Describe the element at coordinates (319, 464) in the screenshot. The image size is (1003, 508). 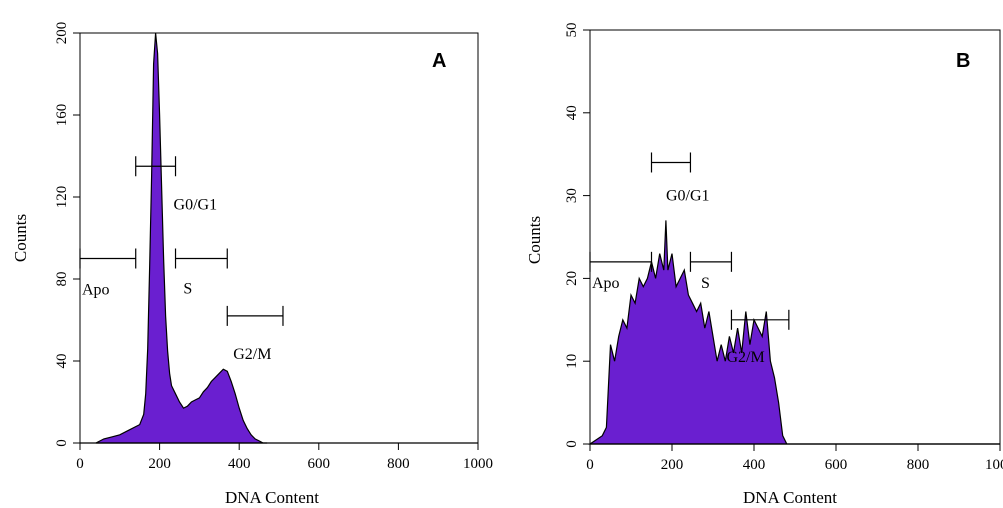
I see `x-tick-label-a: 600` at that location.